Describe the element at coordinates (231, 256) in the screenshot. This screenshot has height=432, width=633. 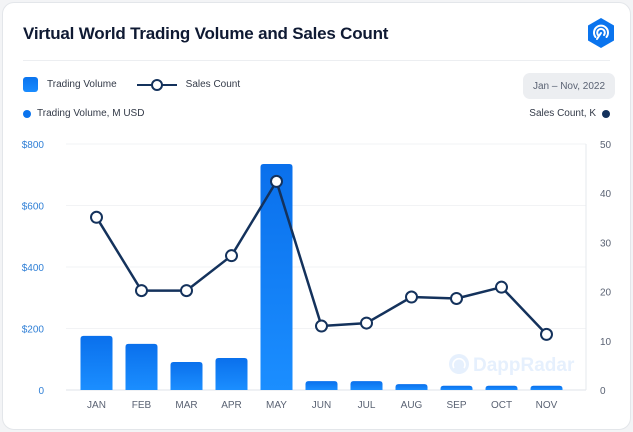
I see `point-apr` at that location.